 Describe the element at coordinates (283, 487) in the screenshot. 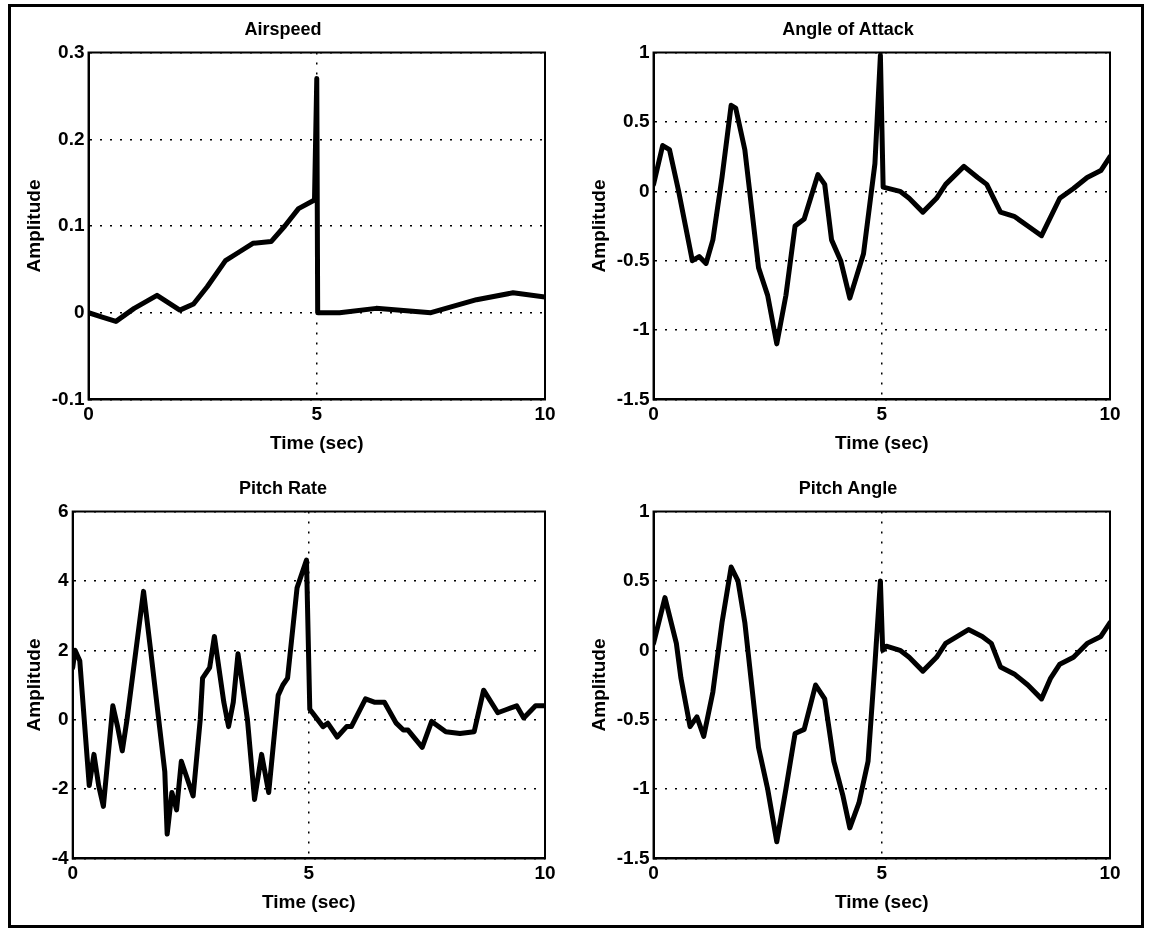

I see `chart-title: Pitch Rate` at that location.